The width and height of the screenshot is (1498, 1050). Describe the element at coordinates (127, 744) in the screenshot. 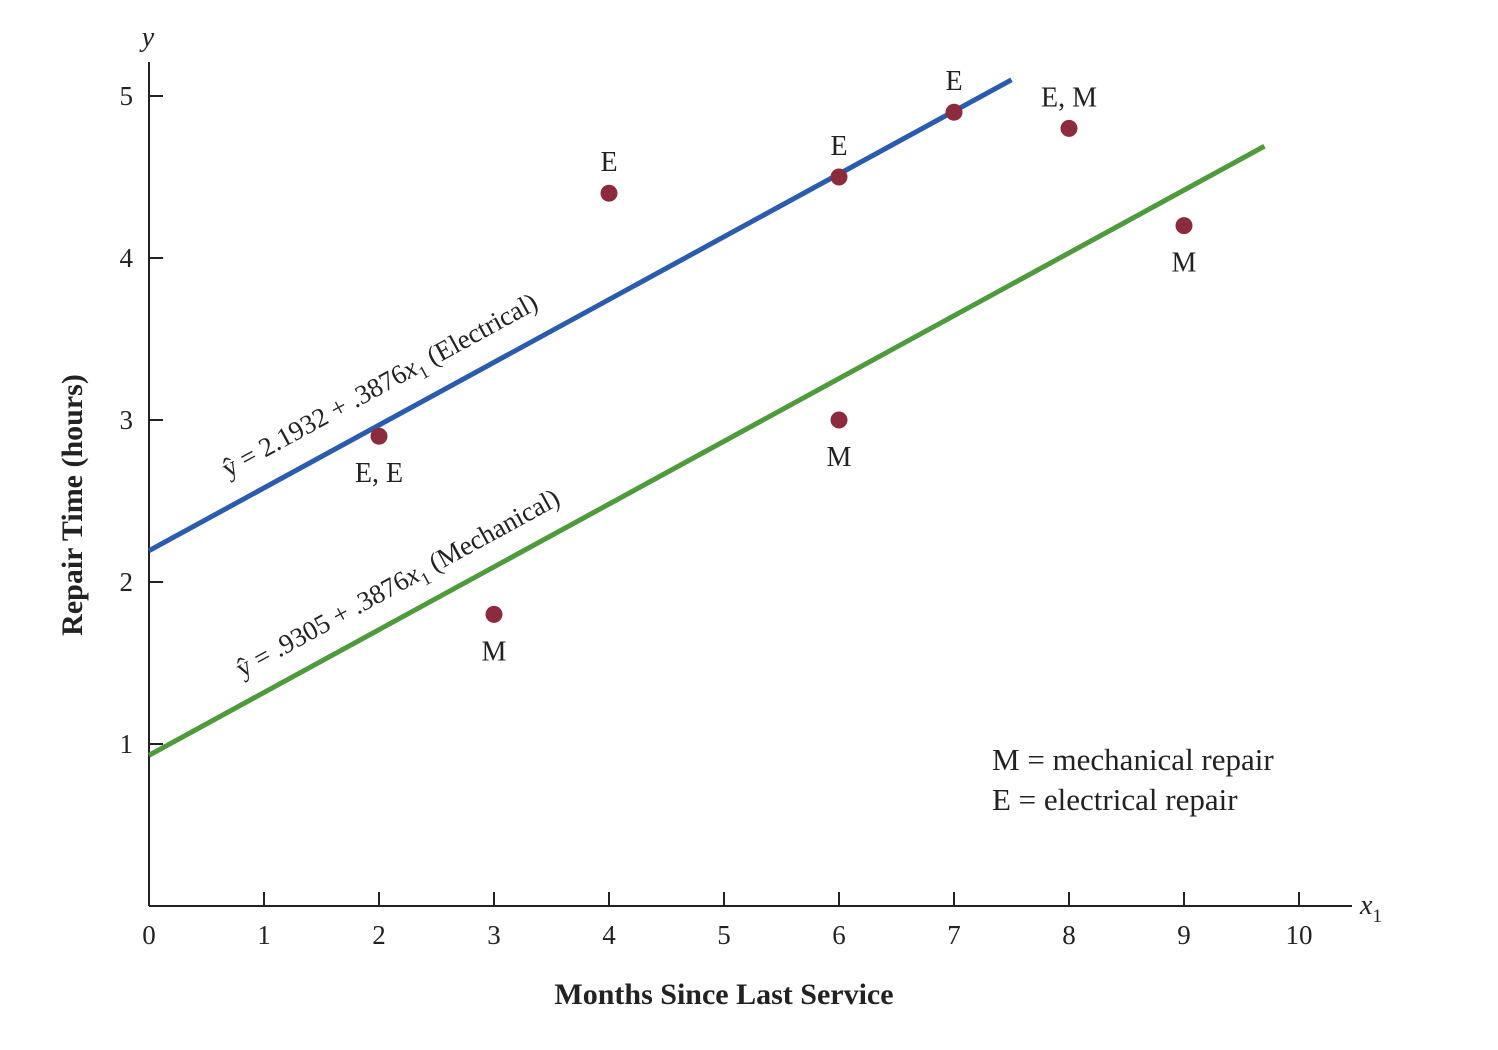

I see `y-tick-label: 1` at that location.